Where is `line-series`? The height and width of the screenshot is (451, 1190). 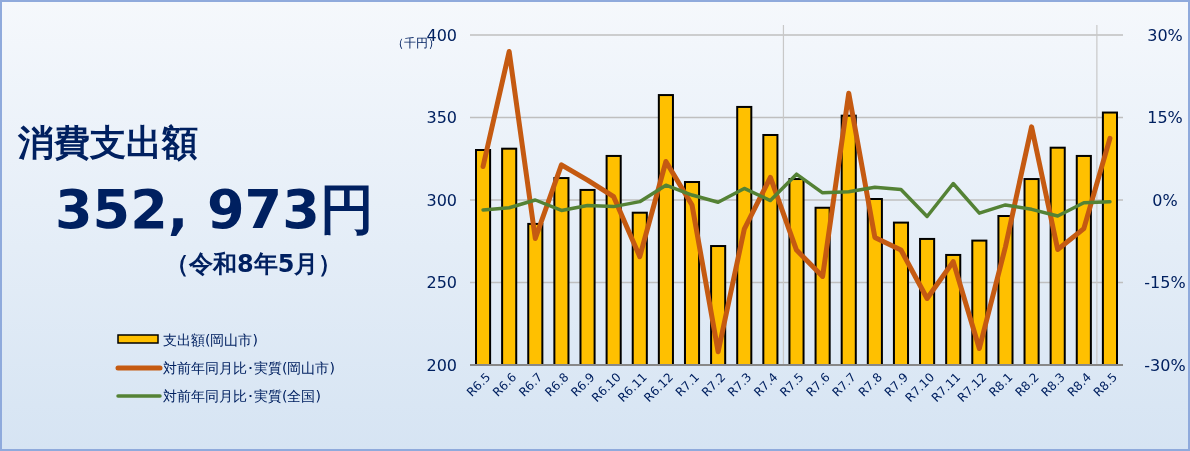
line-series is located at coordinates (796, 195).